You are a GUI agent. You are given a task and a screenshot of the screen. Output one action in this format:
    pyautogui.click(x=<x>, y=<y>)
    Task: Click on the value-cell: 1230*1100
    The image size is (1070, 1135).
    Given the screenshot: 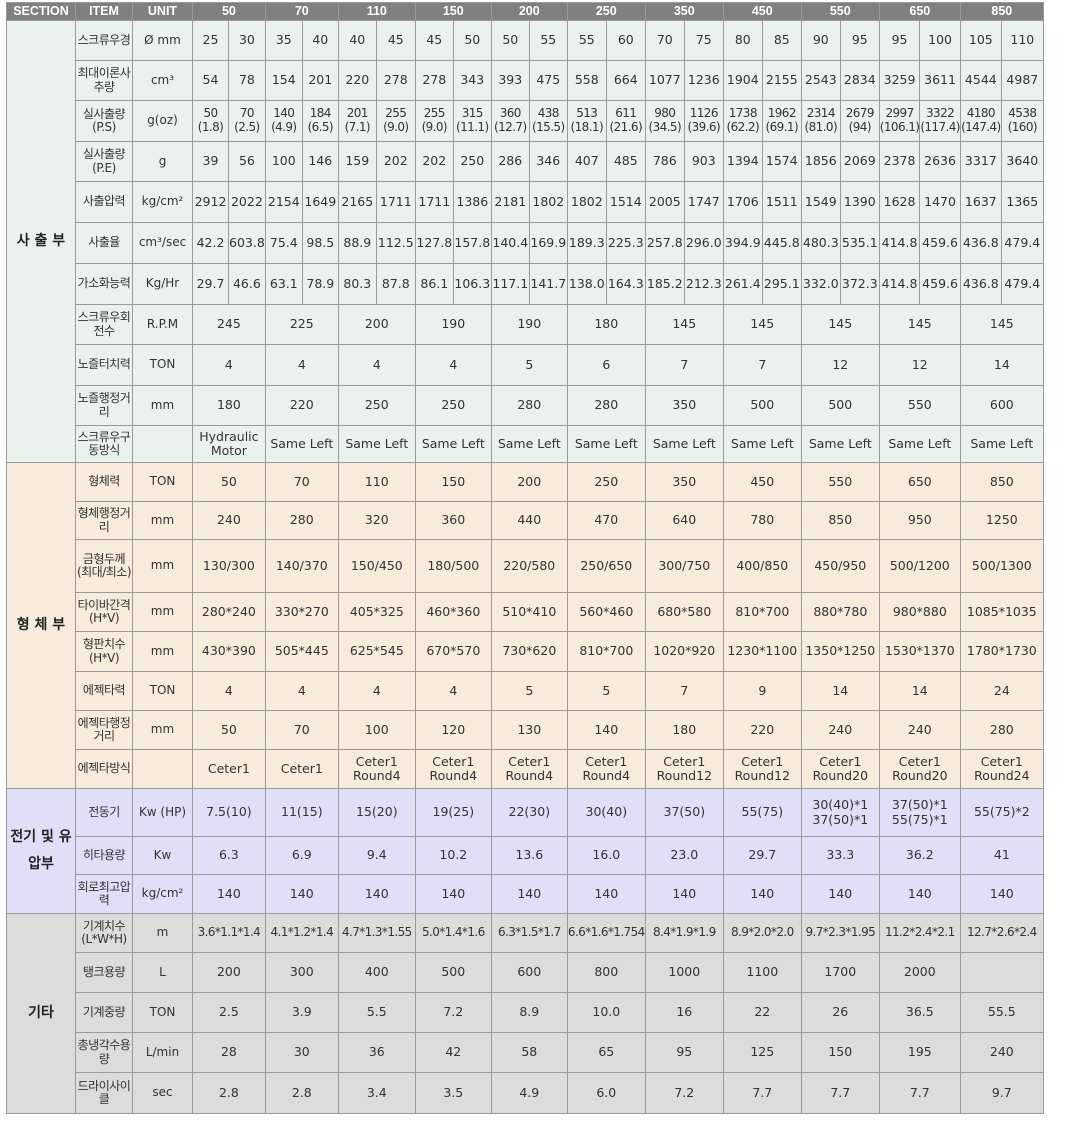 What is the action you would take?
    pyautogui.click(x=762, y=651)
    